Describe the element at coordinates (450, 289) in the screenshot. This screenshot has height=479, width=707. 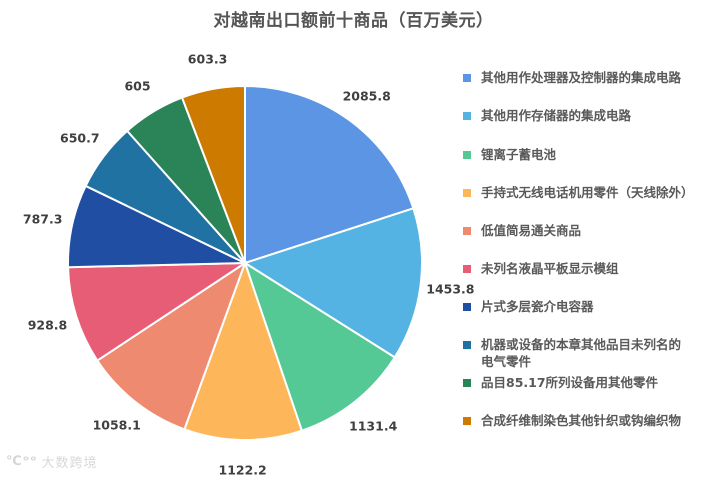
I see `slice-value-label: 1453.8` at that location.